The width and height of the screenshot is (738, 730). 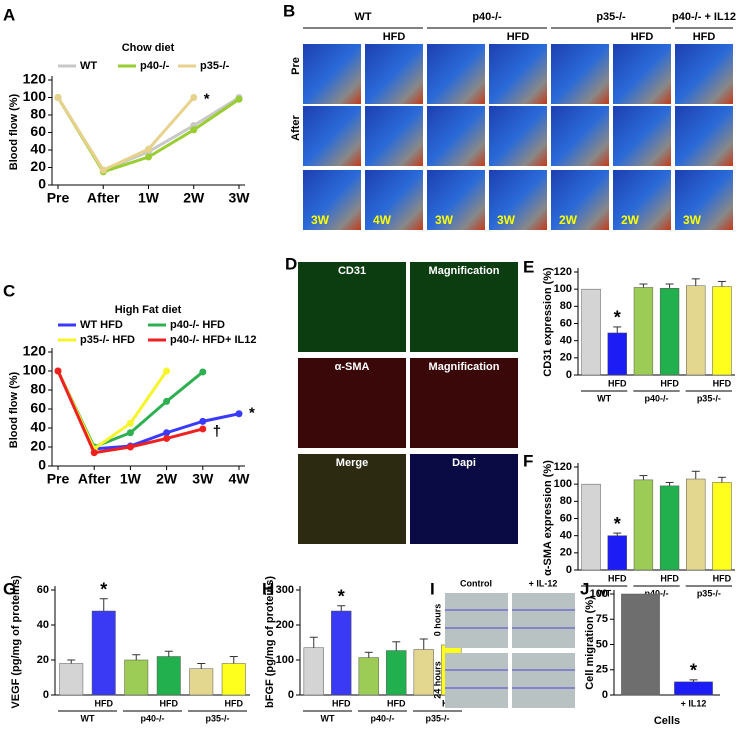 What do you see at coordinates (437, 620) in the screenshot?
I see `row-label: 0 hours` at bounding box center [437, 620].